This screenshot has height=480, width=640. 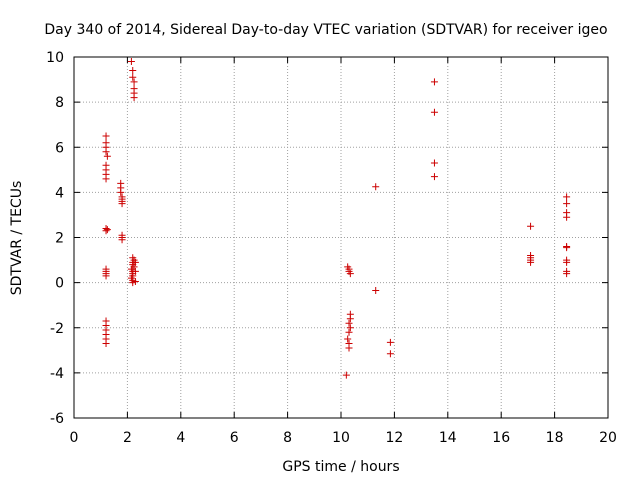 What do you see at coordinates (59, 239) in the screenshot?
I see `y-tick-label: 2` at bounding box center [59, 239].